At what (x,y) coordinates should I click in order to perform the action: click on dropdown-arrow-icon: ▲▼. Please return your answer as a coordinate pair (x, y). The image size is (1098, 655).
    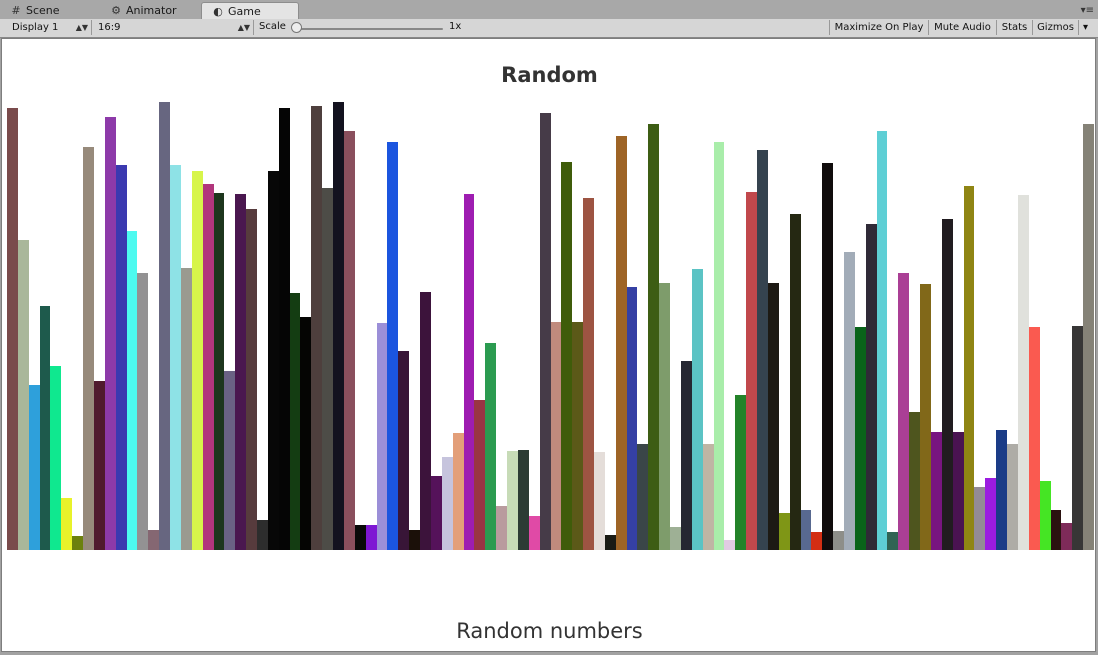
    Looking at the image, I should click on (81, 27).